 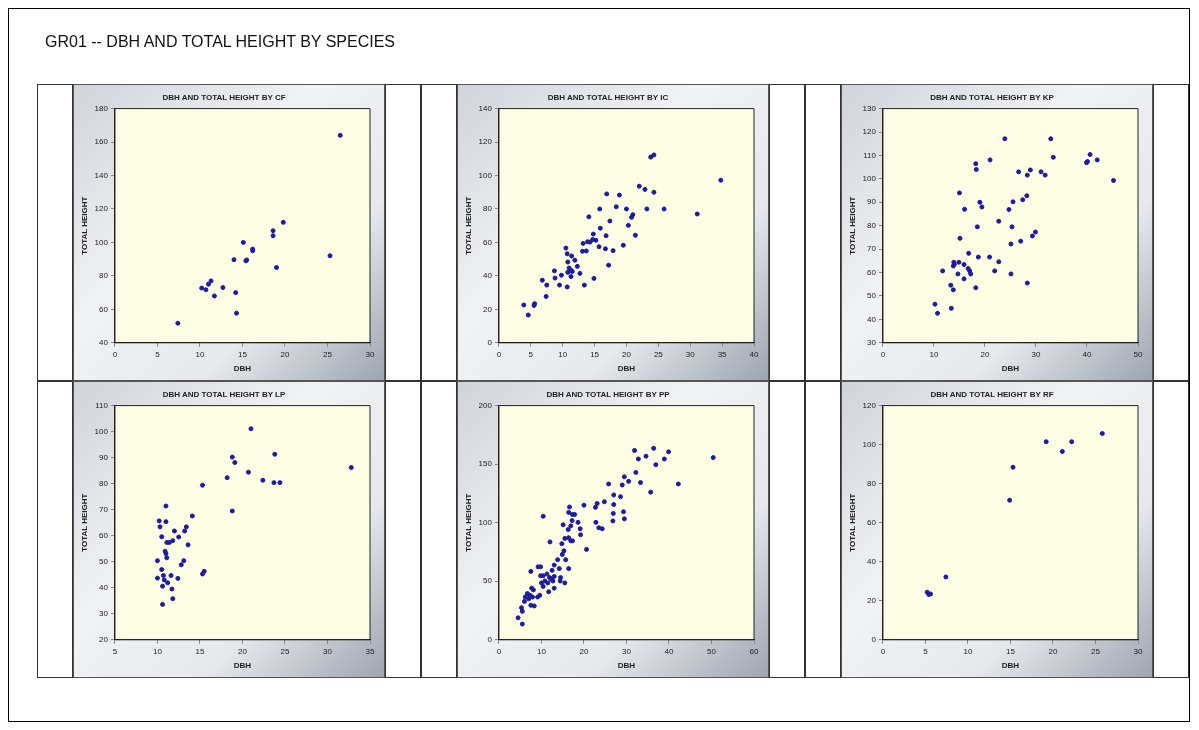 What do you see at coordinates (485, 405) in the screenshot?
I see `y-tick-label: 200` at bounding box center [485, 405].